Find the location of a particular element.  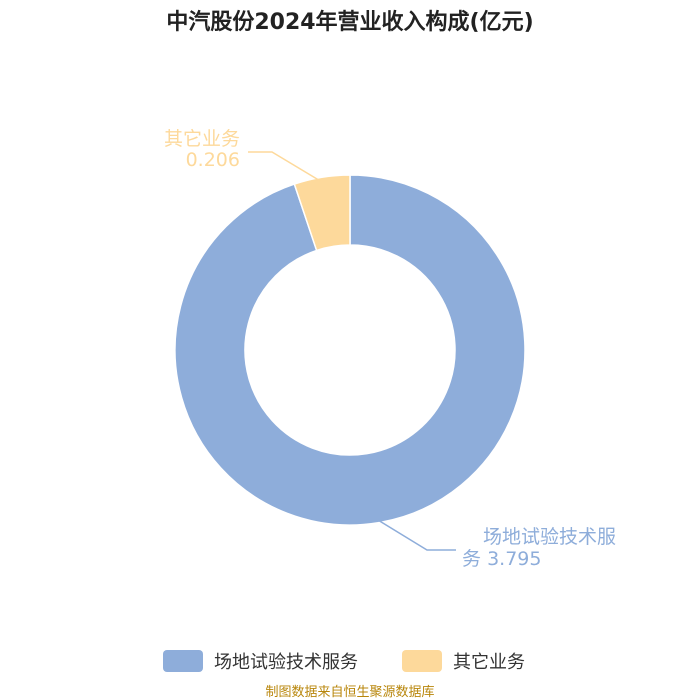

legend-label-other: 其它业务 is located at coordinates (489, 662).